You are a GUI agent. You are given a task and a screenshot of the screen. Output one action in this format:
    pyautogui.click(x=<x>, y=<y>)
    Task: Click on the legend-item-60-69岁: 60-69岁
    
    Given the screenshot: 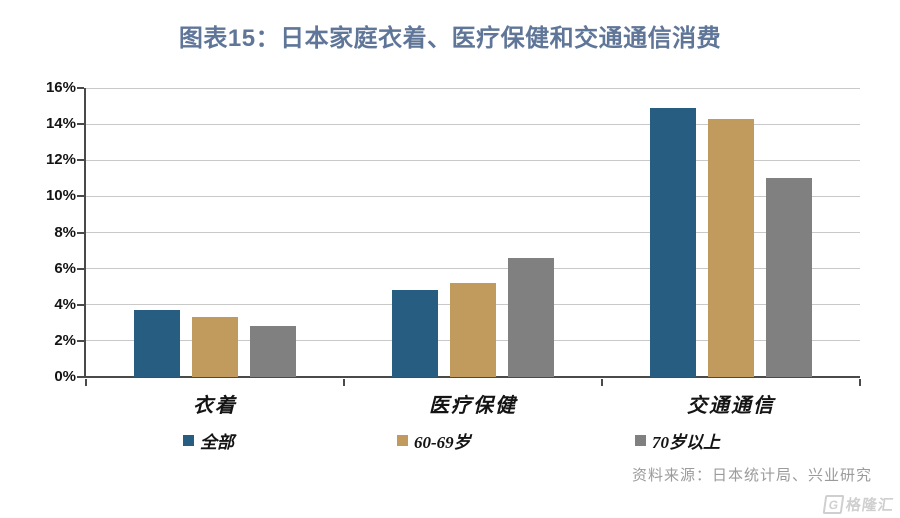 What is the action you would take?
    pyautogui.click(x=434, y=440)
    